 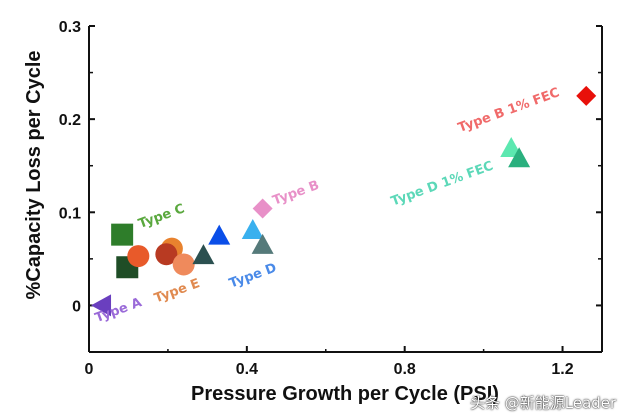 What do you see at coordinates (442, 184) in the screenshot?
I see `annotation-label: Type D 1% FEC` at bounding box center [442, 184].